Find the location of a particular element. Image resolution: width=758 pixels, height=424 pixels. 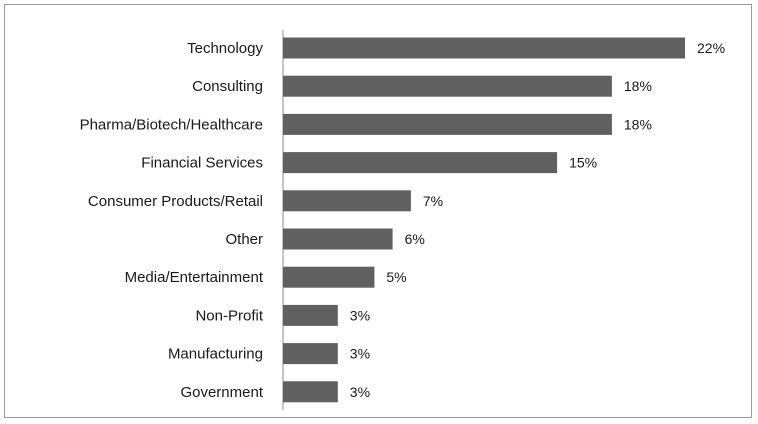

category-label: Pharma/Biotech/Healthcare is located at coordinates (171, 124).